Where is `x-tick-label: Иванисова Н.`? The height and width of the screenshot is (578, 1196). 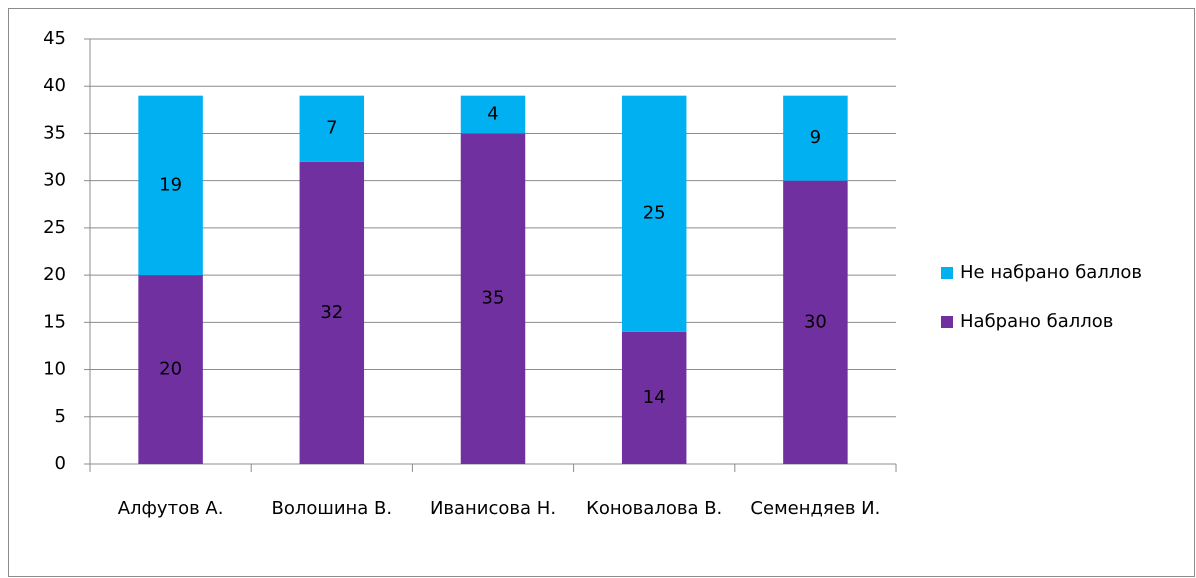
x-tick-label: Иванисова Н. is located at coordinates (493, 508).